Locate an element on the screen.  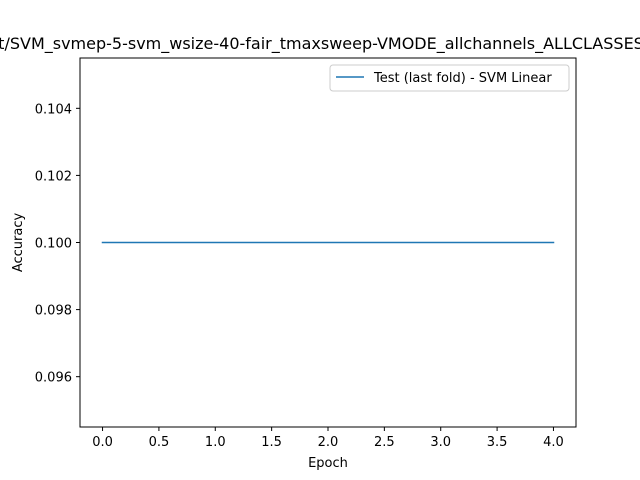
y-axis-ticks: 0.096 0.098 0.100 0.102 0.104 is located at coordinates (57, 244).